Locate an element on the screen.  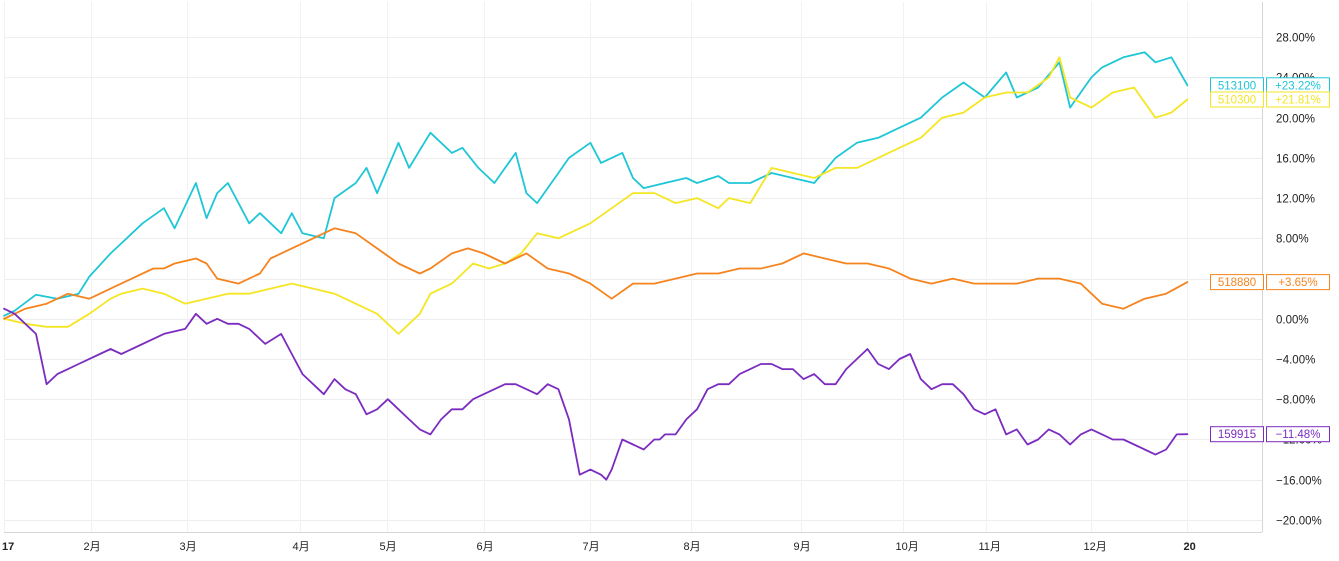
series-name-label: 159915 is located at coordinates (1237, 435).